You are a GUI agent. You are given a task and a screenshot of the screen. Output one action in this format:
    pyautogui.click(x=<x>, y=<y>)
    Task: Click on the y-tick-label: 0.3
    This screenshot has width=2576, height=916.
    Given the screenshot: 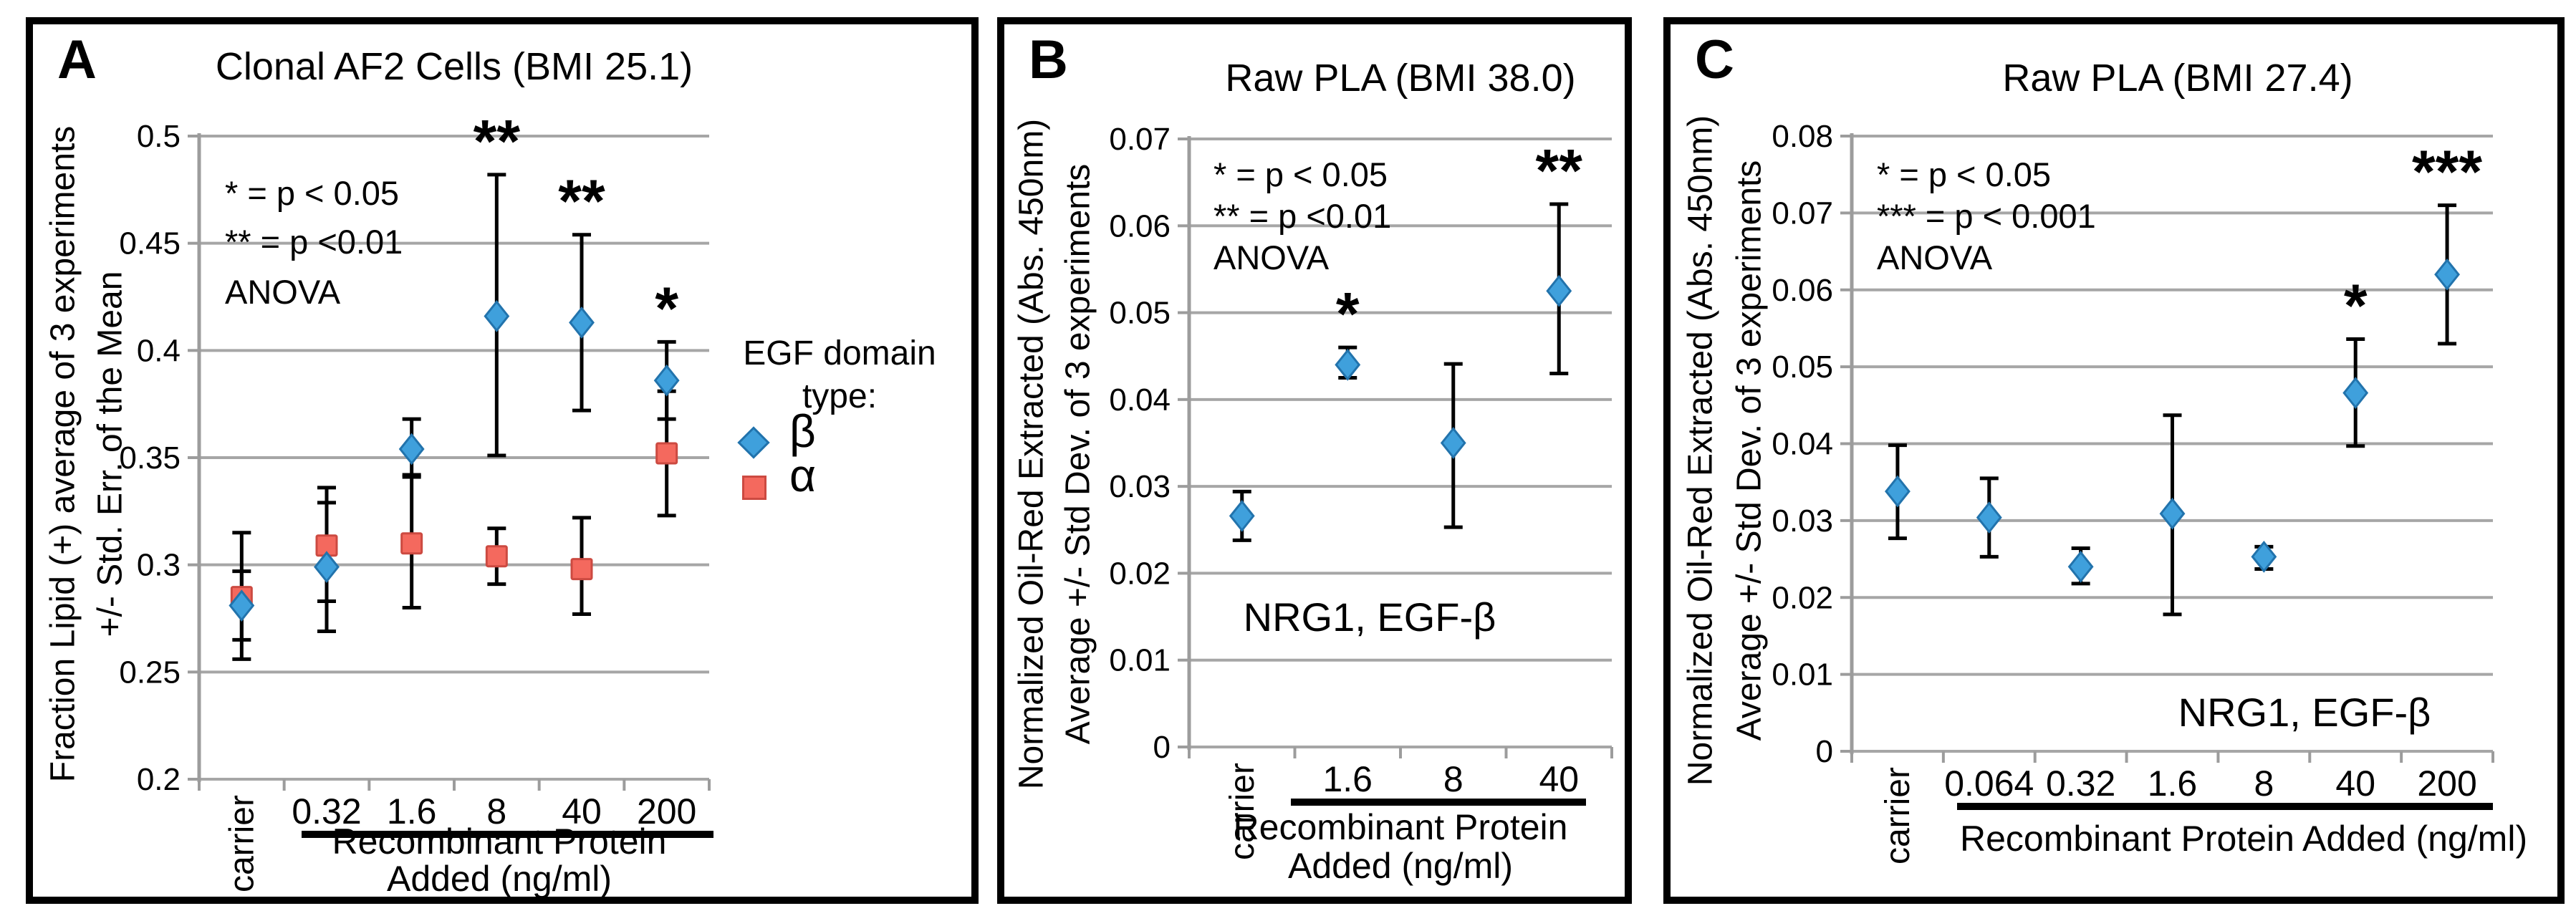 What is the action you would take?
    pyautogui.click(x=159, y=565)
    